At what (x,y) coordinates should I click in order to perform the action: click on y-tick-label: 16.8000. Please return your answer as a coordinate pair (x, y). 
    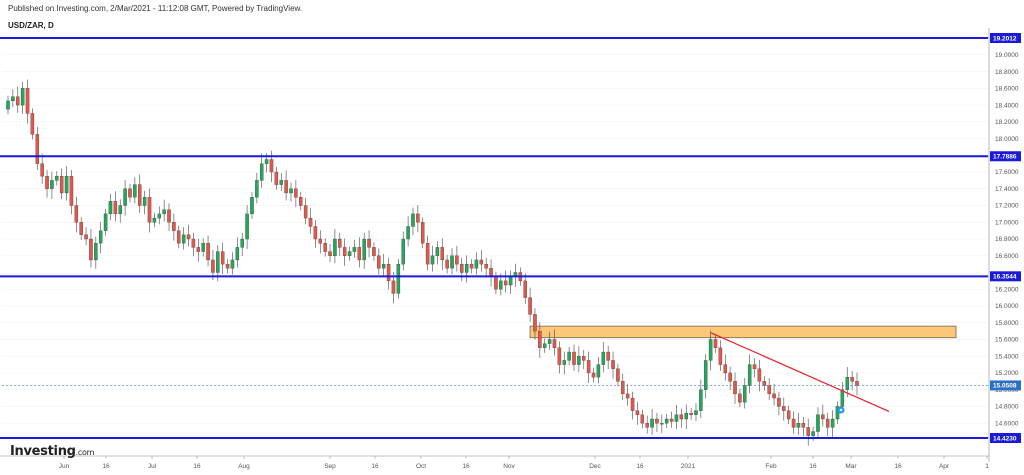
    Looking at the image, I should click on (1007, 239).